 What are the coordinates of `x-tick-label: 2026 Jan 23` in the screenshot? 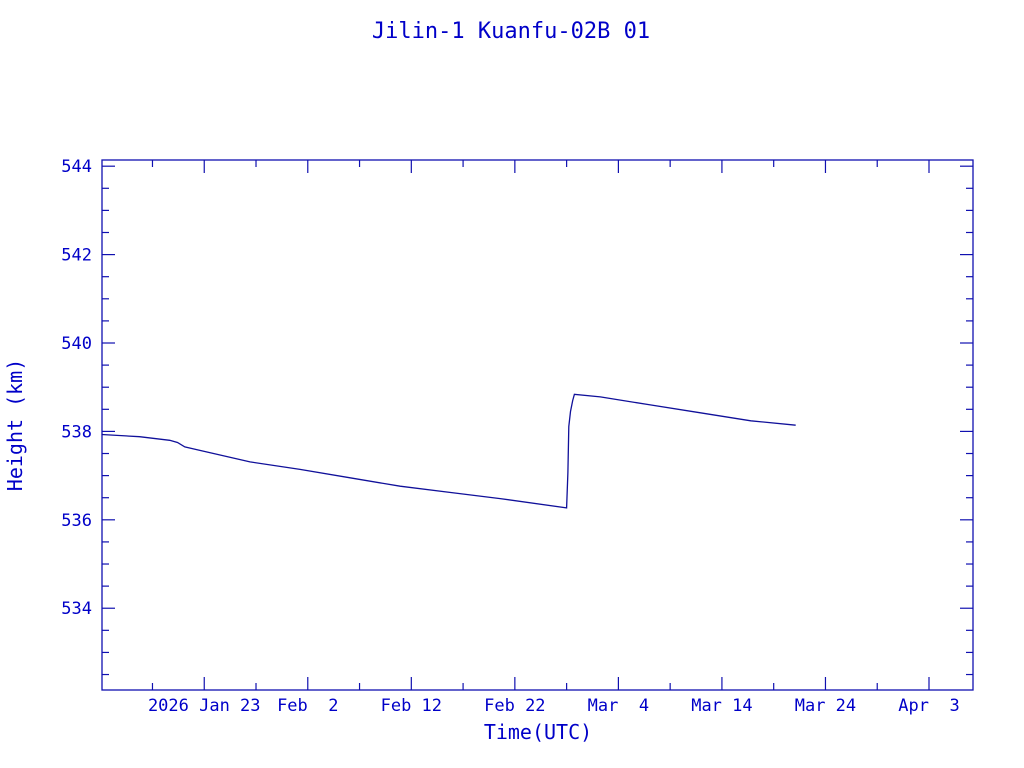 It's located at (204, 706).